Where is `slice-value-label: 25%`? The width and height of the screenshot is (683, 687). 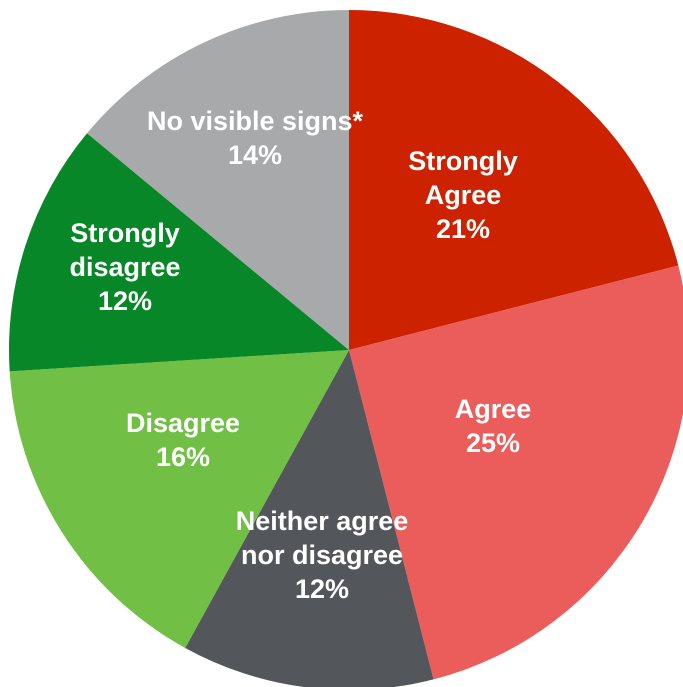
slice-value-label: 25% is located at coordinates (493, 443).